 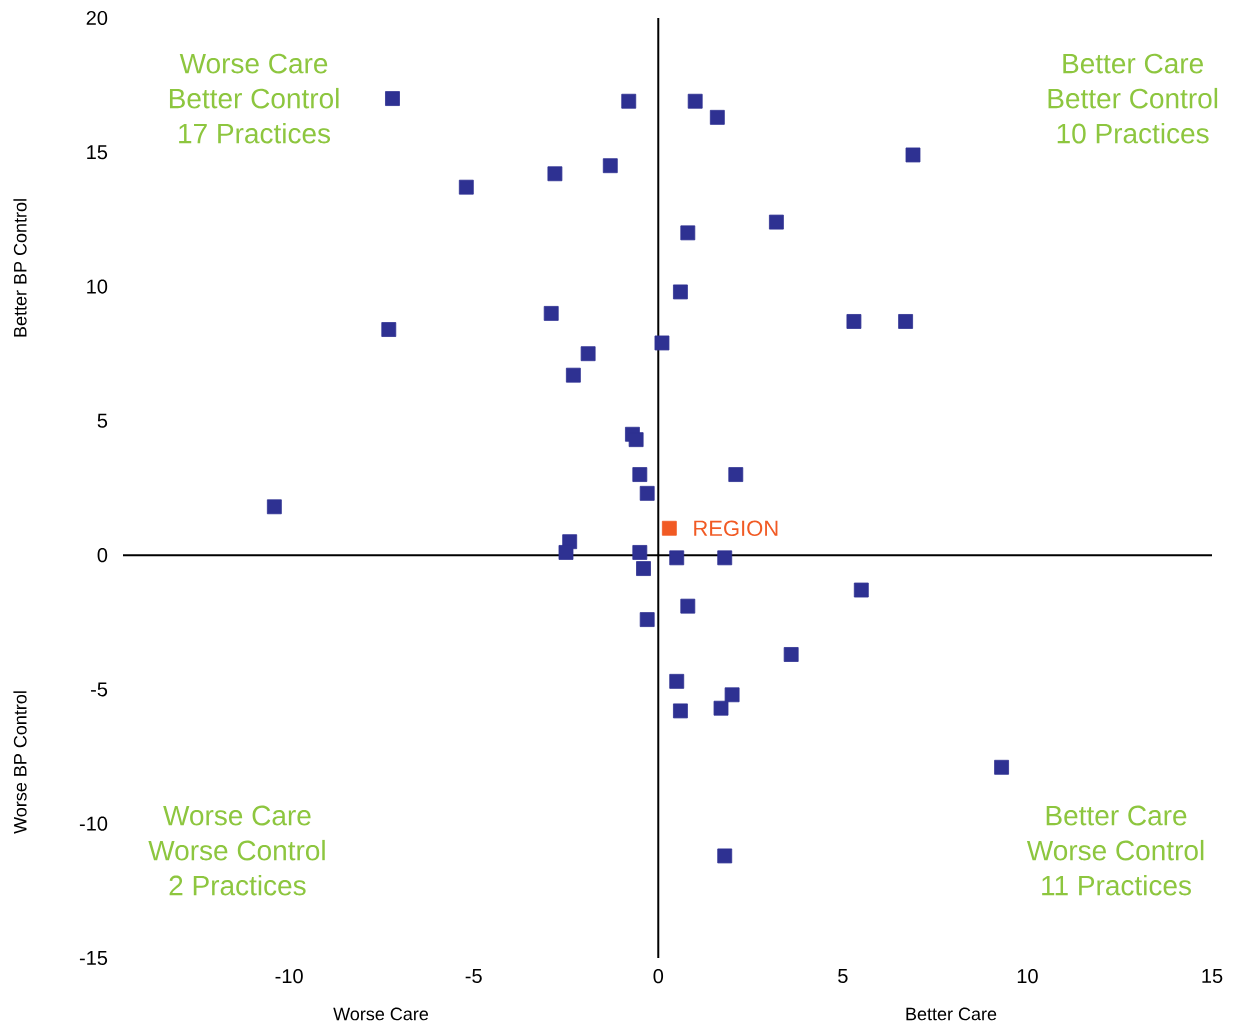 What do you see at coordinates (473, 976) in the screenshot?
I see `x-tick-label: -5` at bounding box center [473, 976].